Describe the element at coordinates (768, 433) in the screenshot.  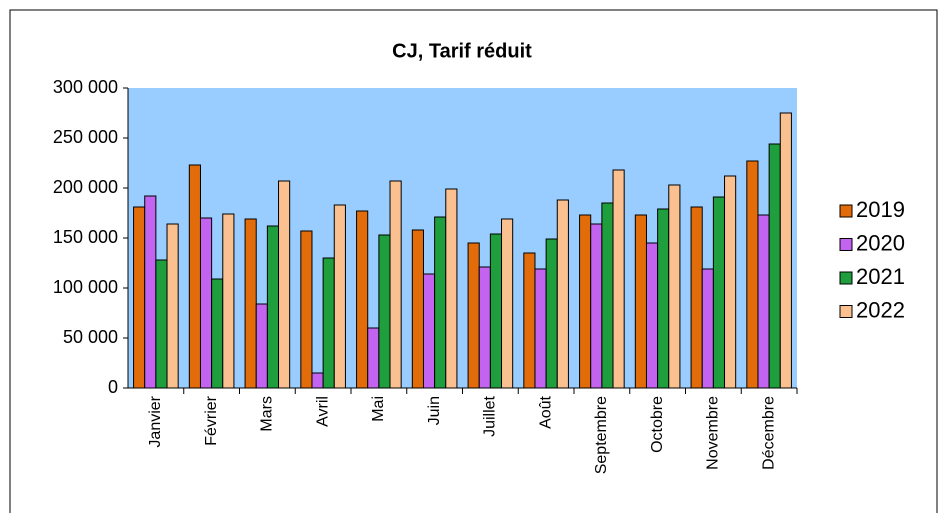
I see `x-tick-label: Décembre` at that location.